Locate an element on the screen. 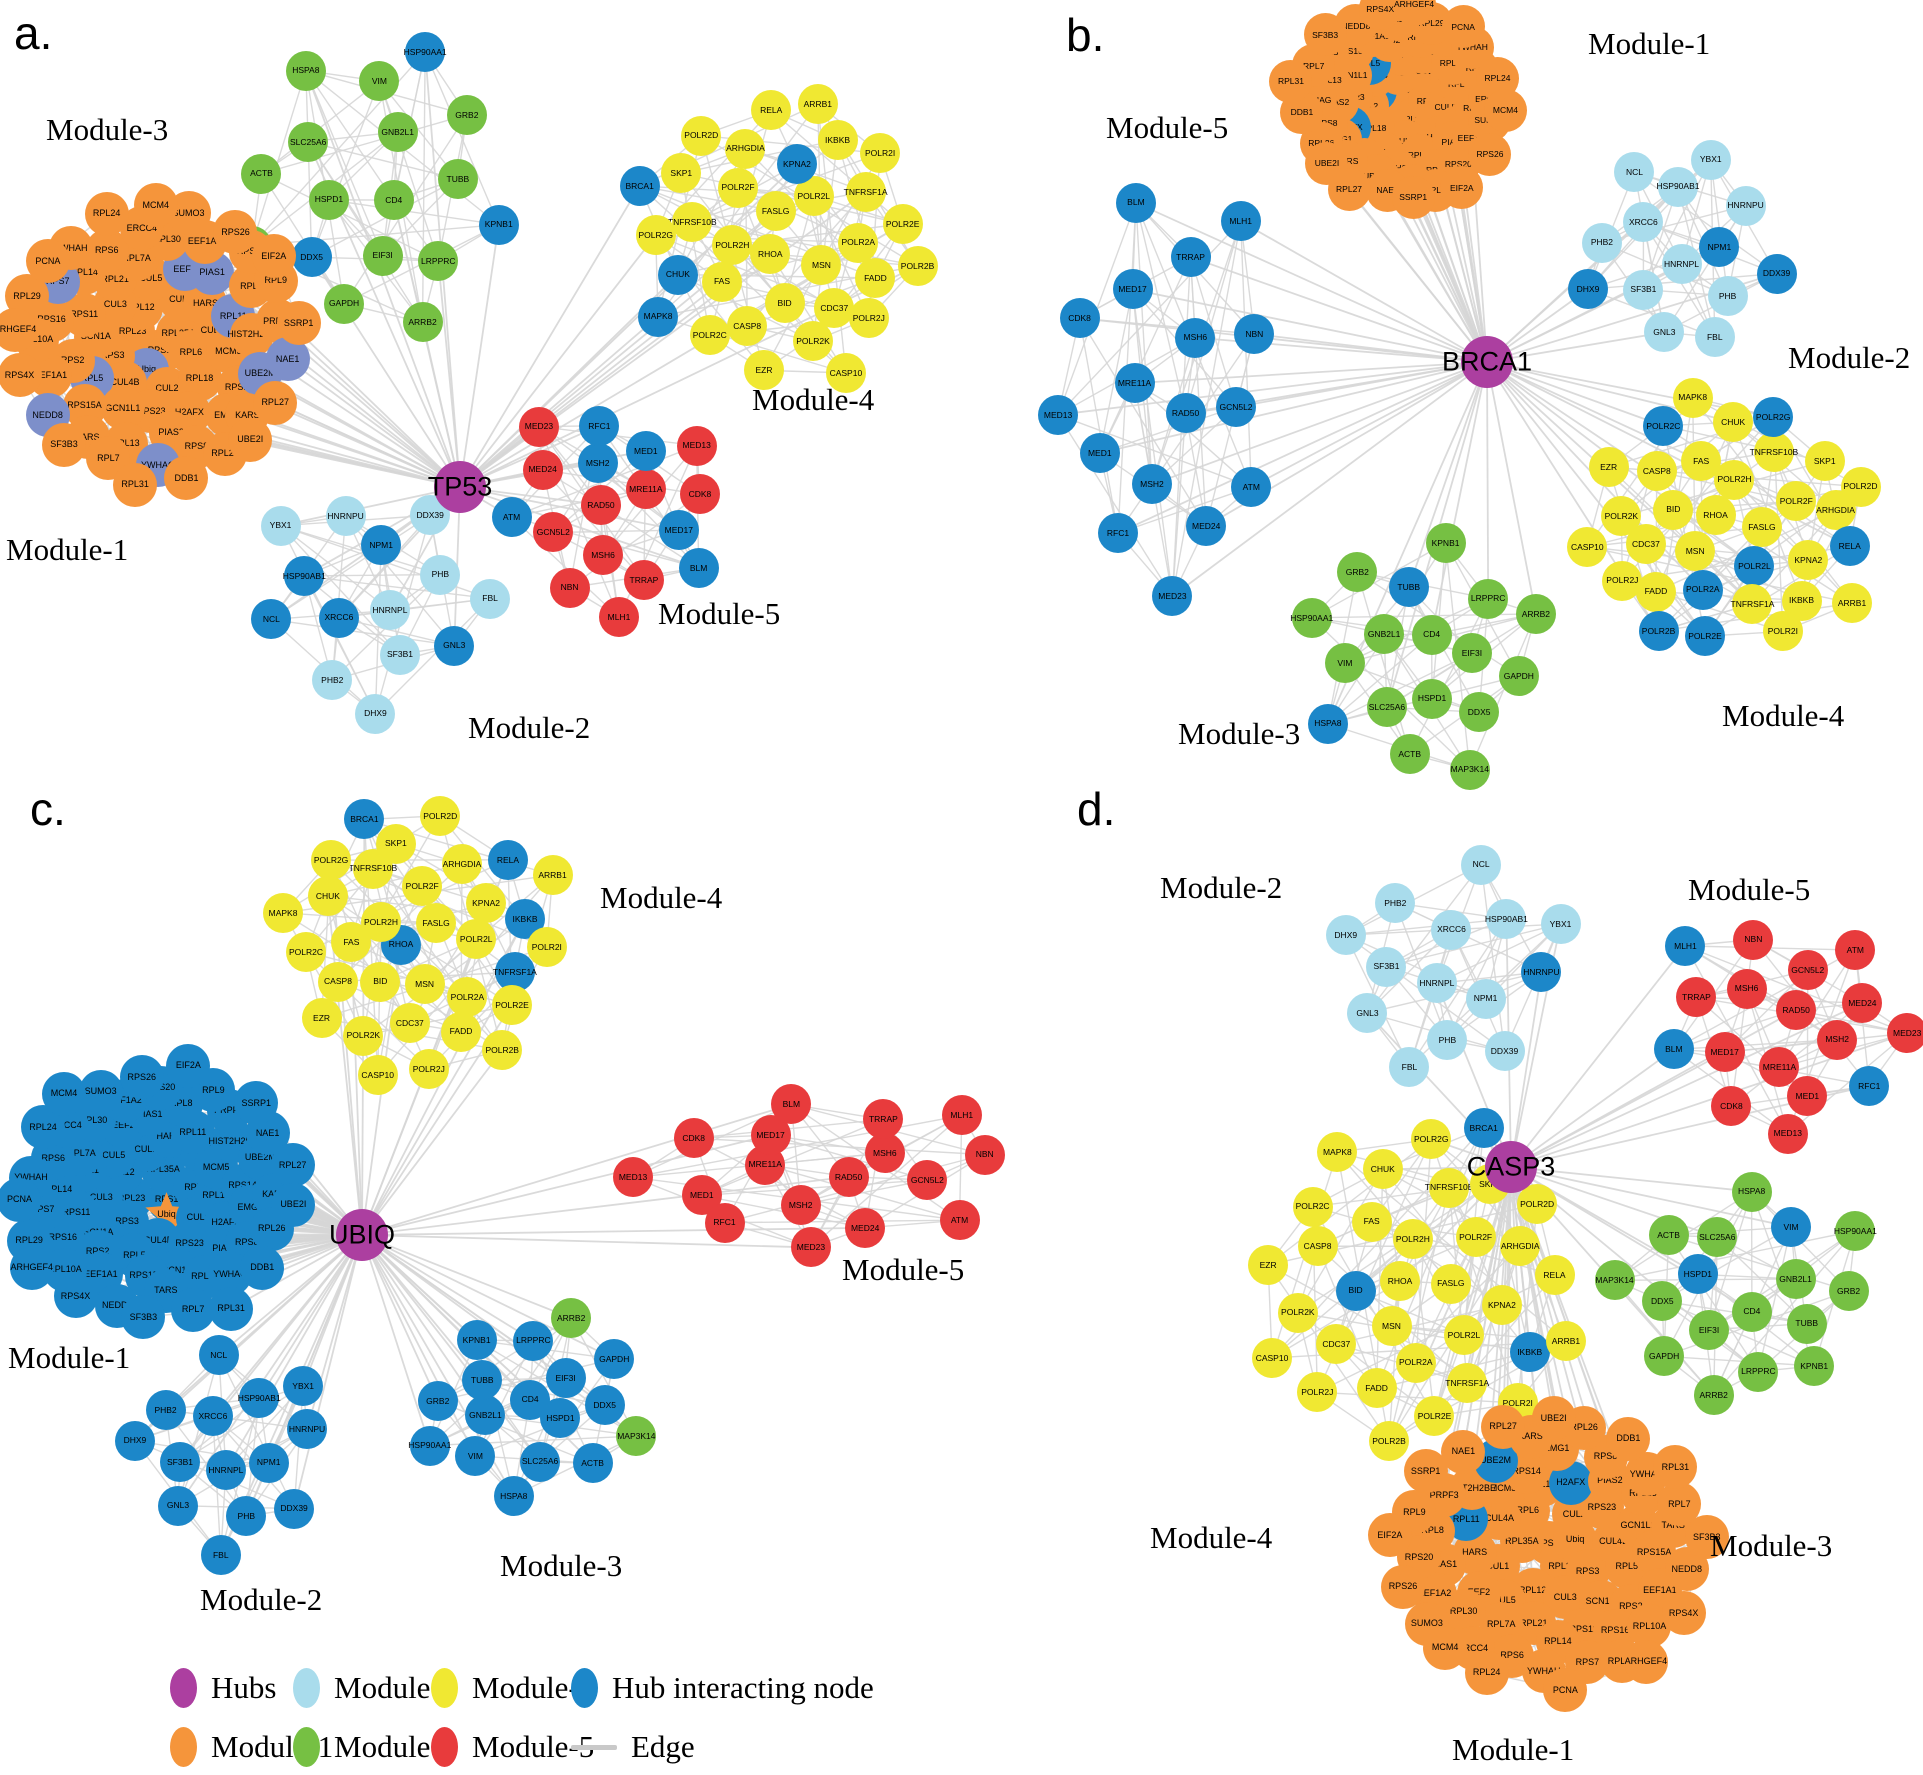 This screenshot has width=1923, height=1775. module-label-a-module-4: Module-4 is located at coordinates (813, 399).